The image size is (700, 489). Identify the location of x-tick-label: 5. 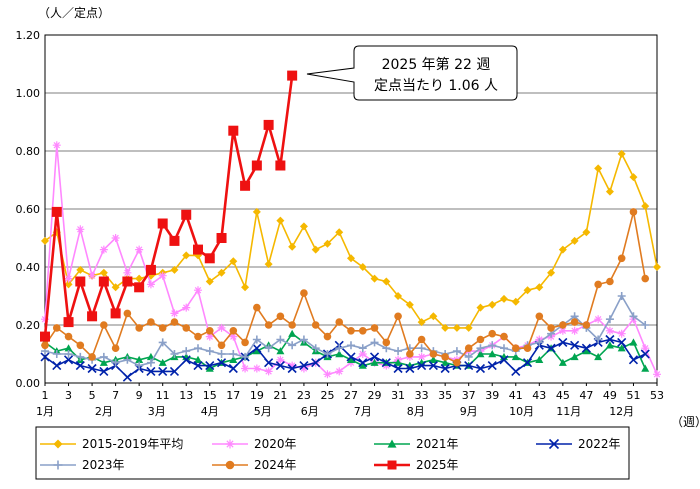
(92, 395).